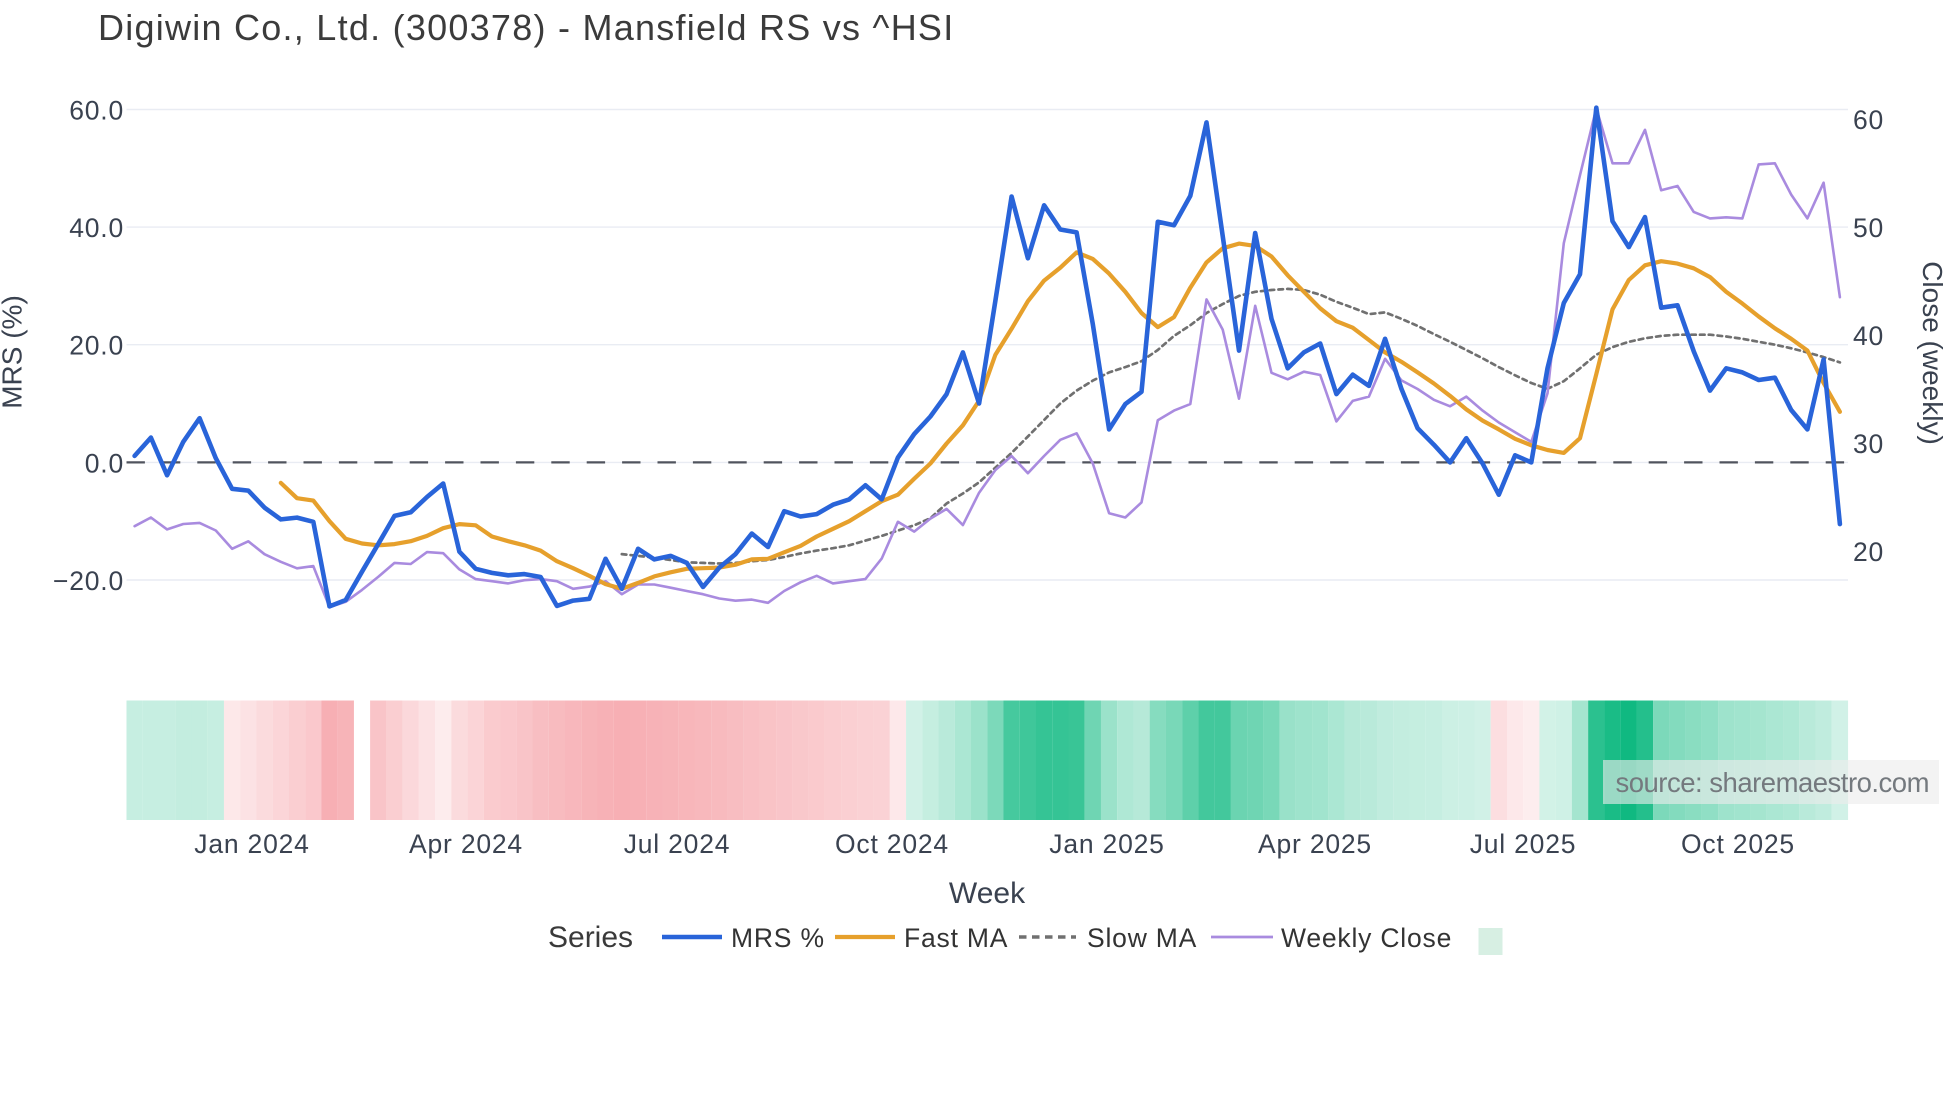 This screenshot has width=1960, height=1102. Describe the element at coordinates (1142, 938) in the screenshot. I see `svg-text: Slow MA` at that location.